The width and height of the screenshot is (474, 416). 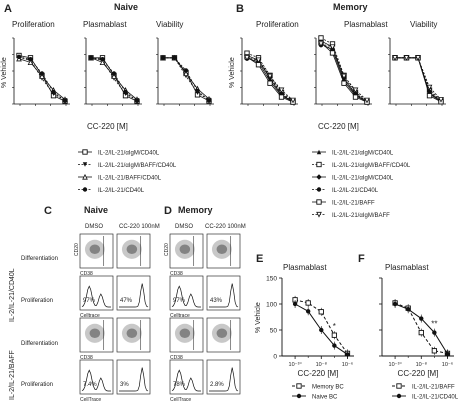 What do you see at coordinates (96, 296) in the screenshot?
I see `panel-C-histogram` at bounding box center [96, 296].